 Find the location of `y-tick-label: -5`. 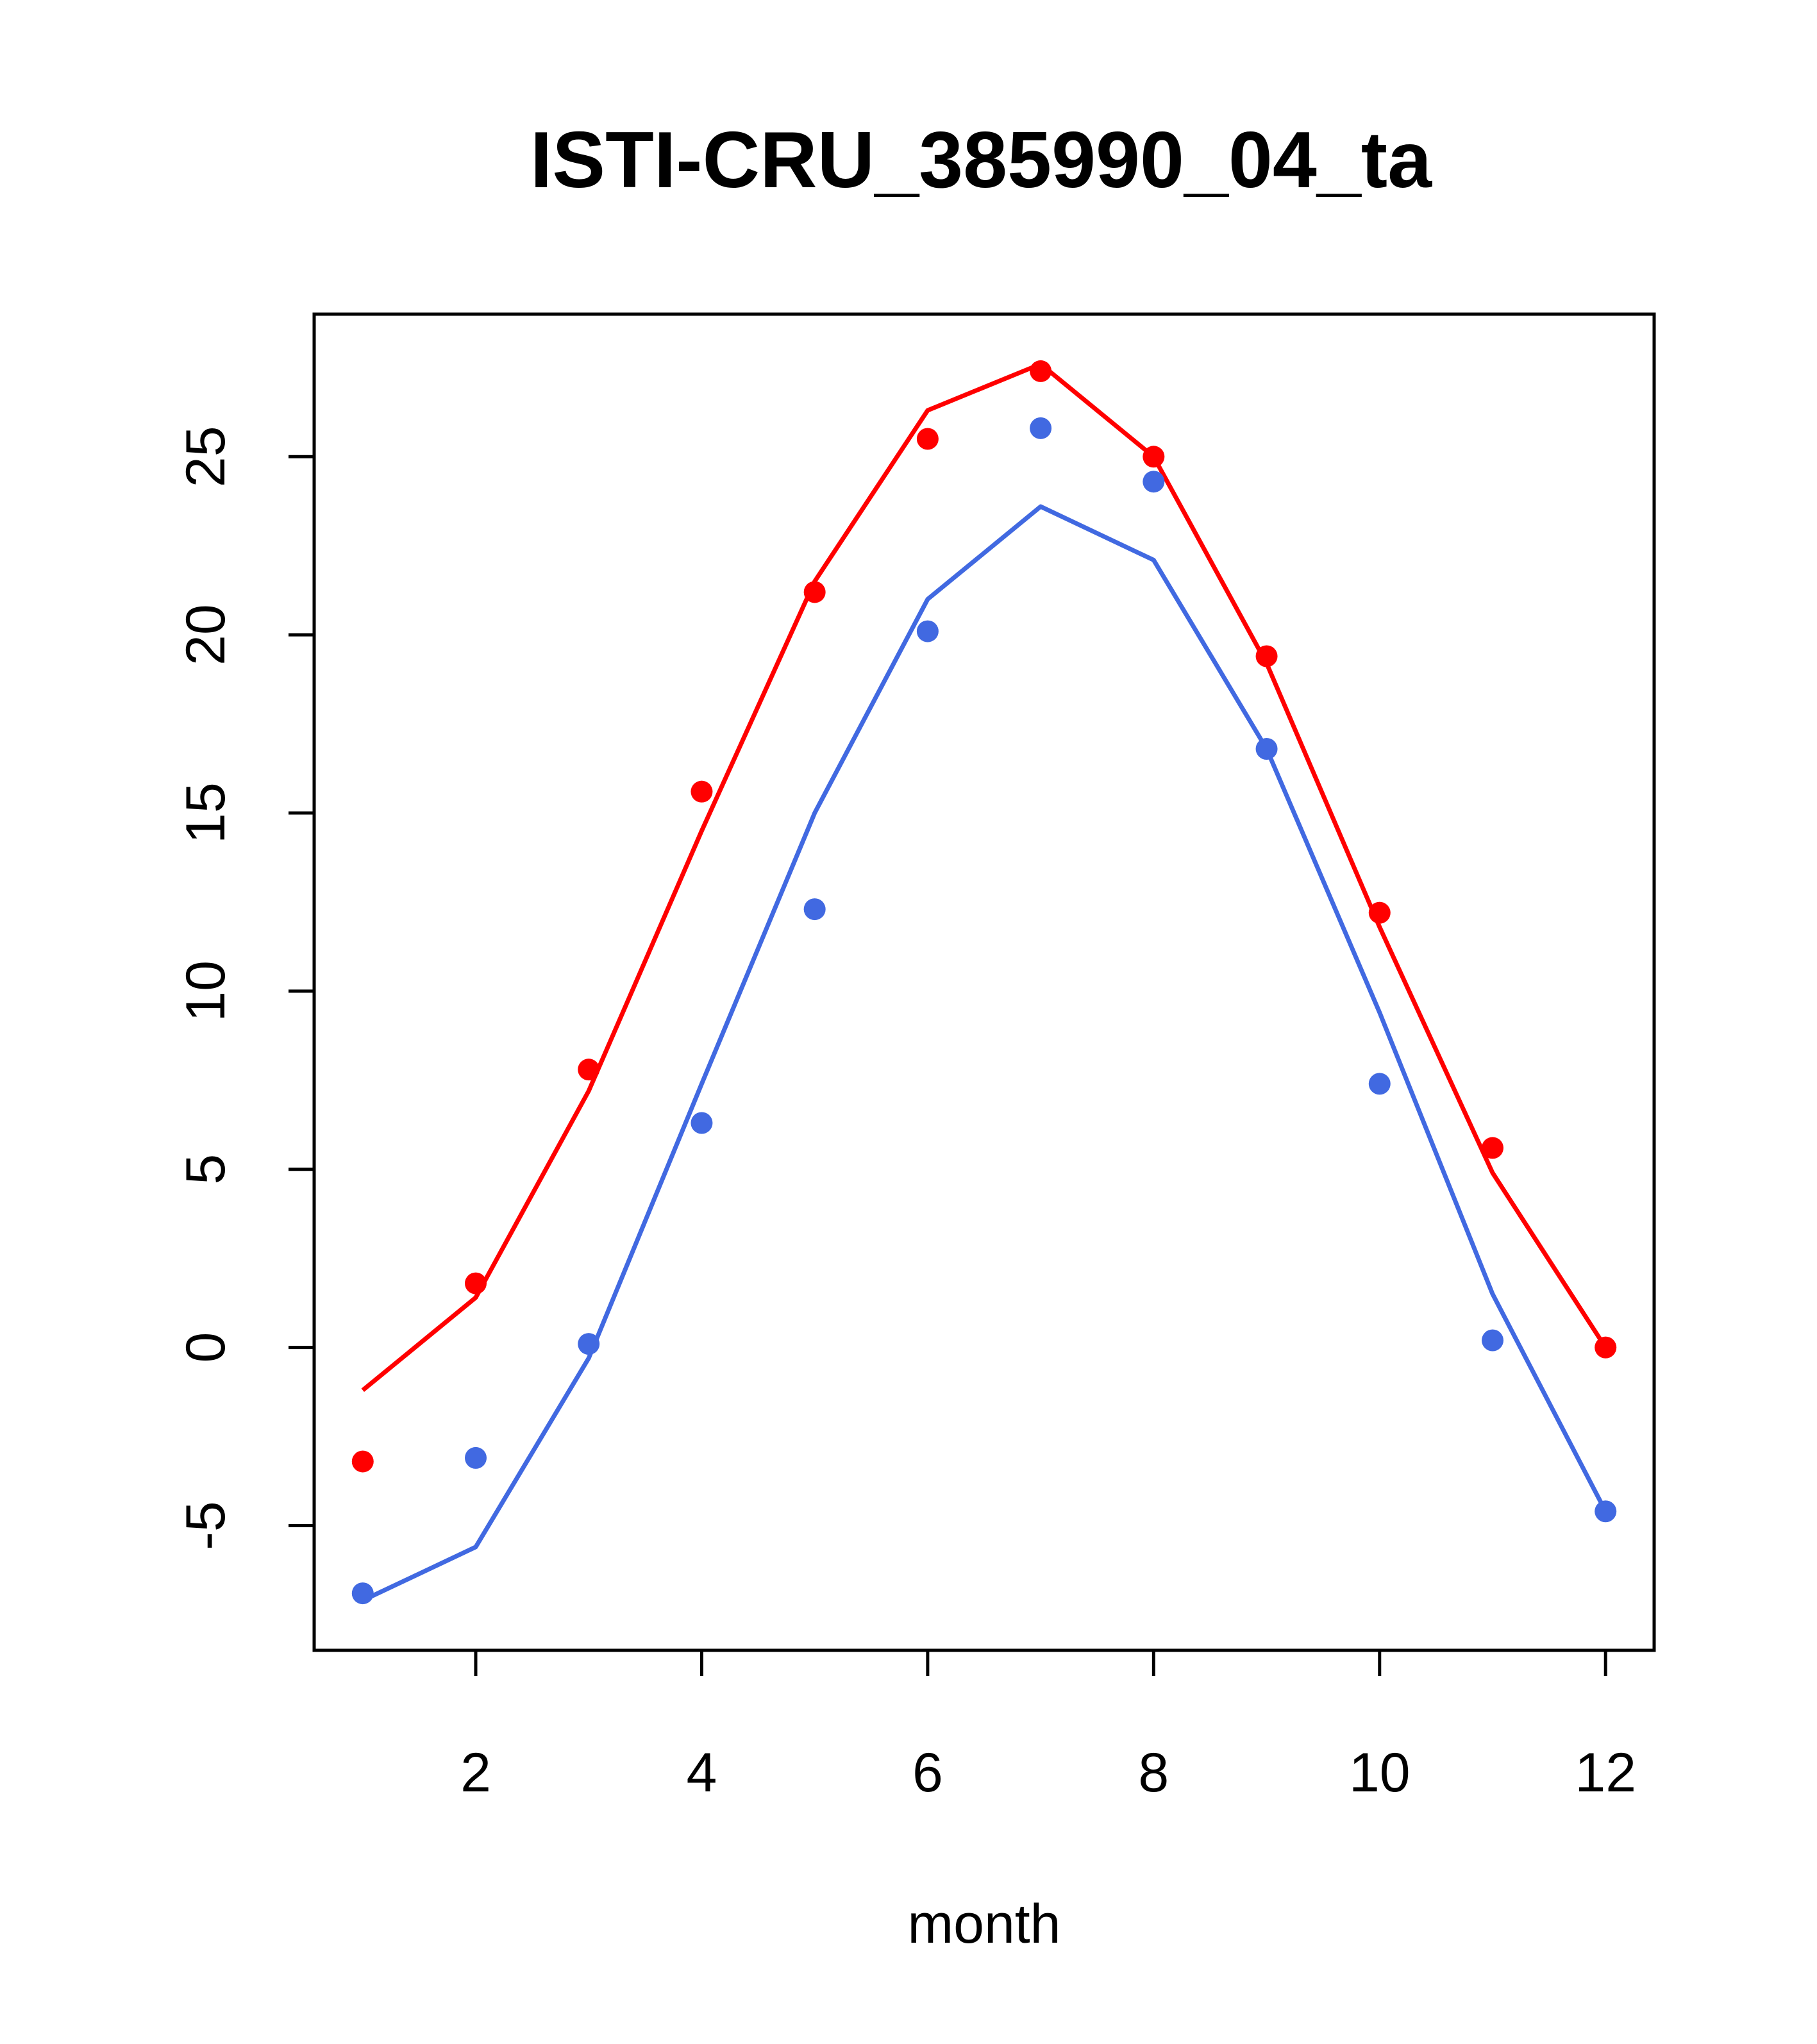

y-tick-label: -5 is located at coordinates (206, 1525).